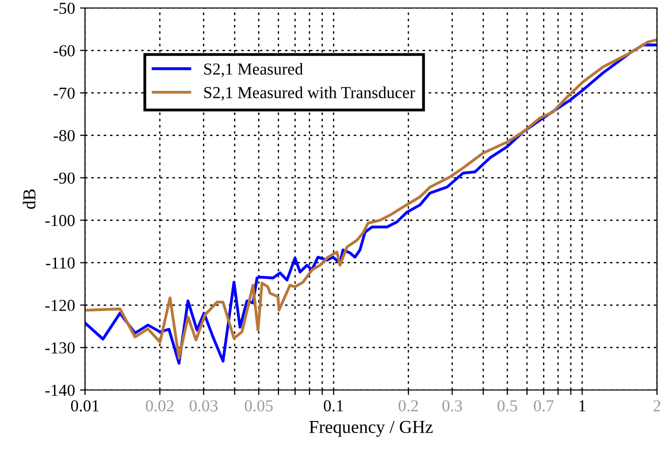 Image resolution: width=660 pixels, height=449 pixels. I want to click on x-tick-label: 0.02, so click(160, 406).